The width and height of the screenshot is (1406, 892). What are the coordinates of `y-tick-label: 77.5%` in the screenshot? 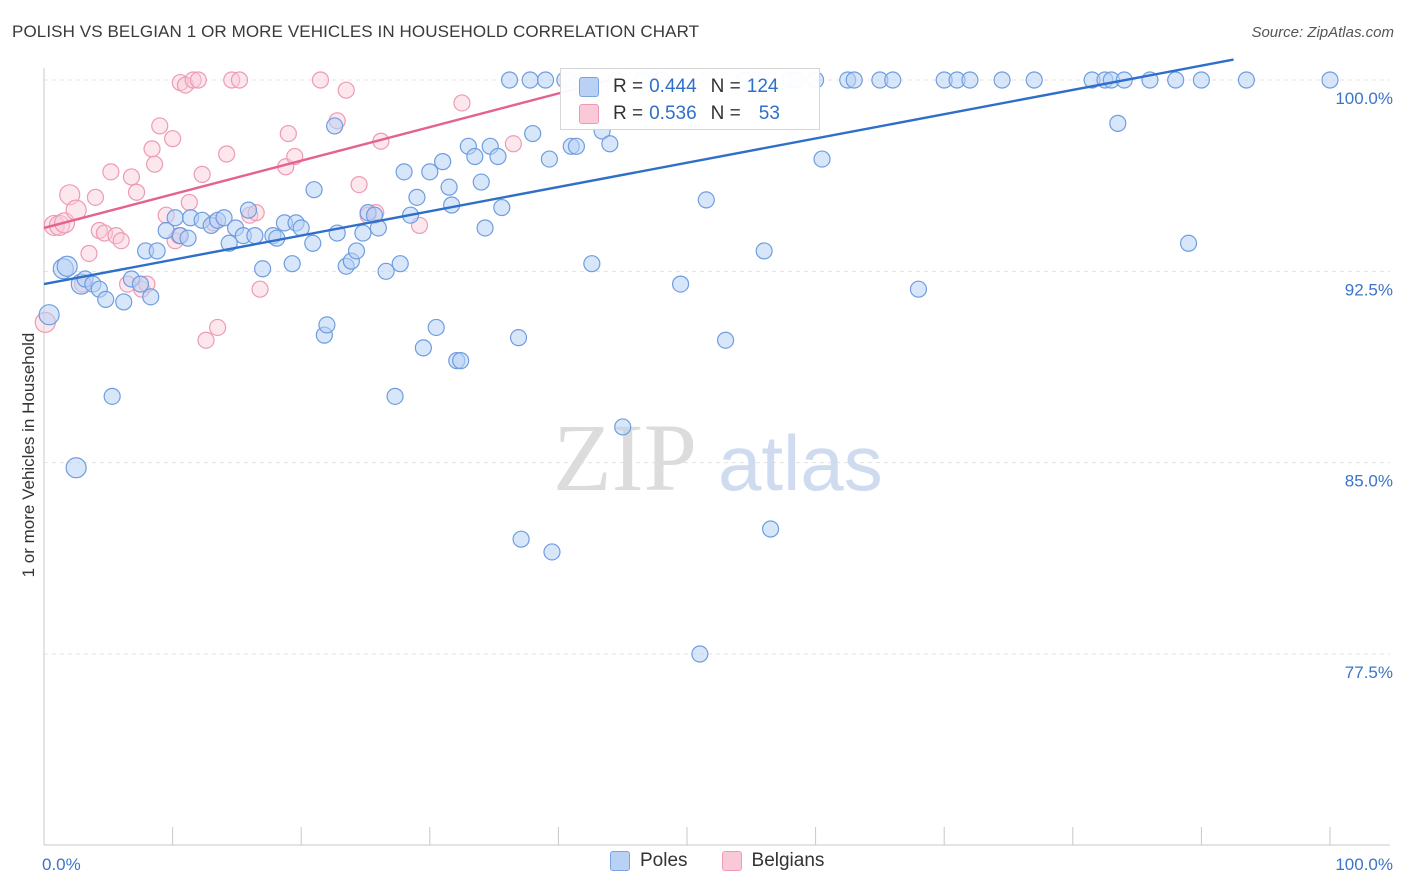 It's located at (1369, 672).